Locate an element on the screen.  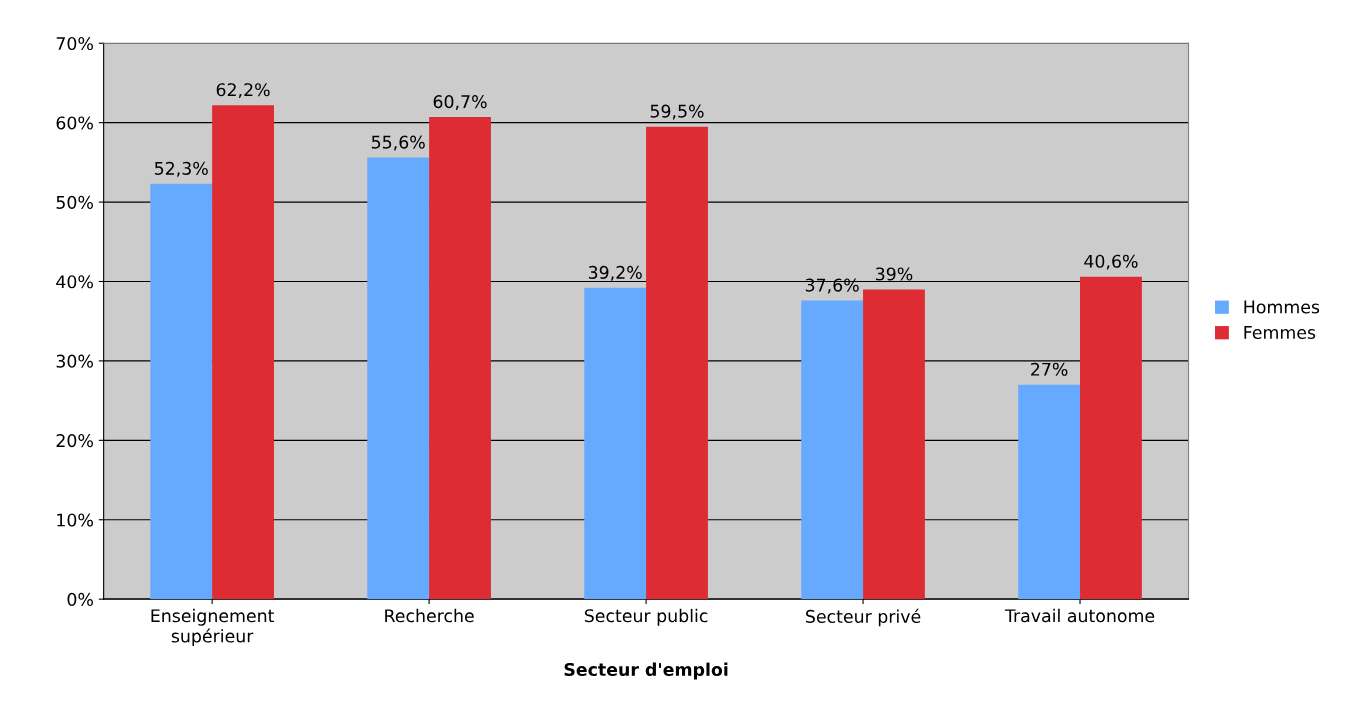
y-tick-label: 30% is located at coordinates (74, 361).